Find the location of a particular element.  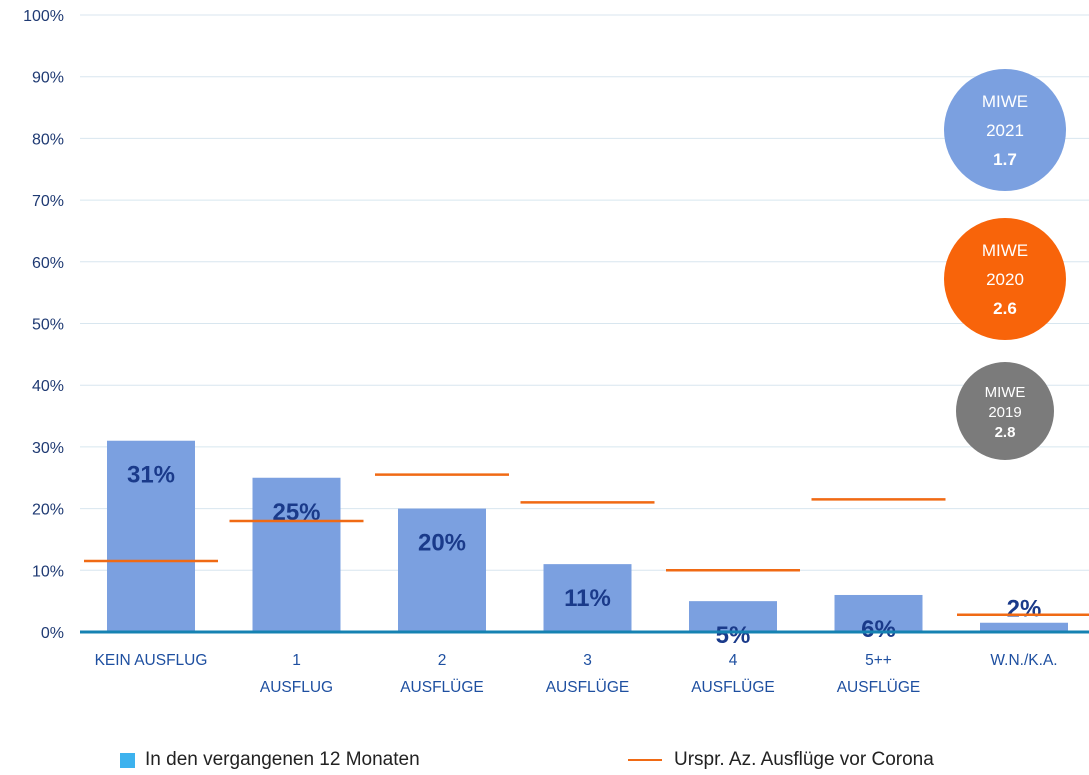

legend-item-bars: In den vergangenen 12 Monaten is located at coordinates (270, 760).